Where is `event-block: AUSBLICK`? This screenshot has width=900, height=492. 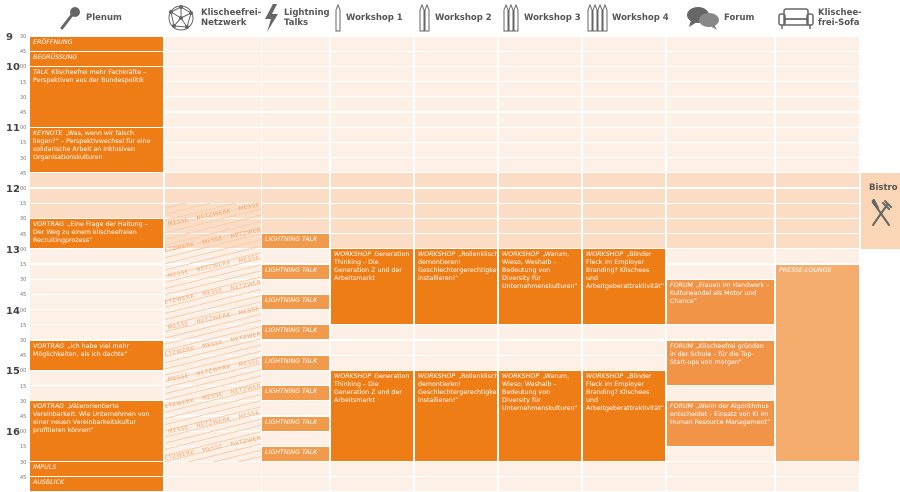 event-block: AUSBLICK is located at coordinates (96, 484).